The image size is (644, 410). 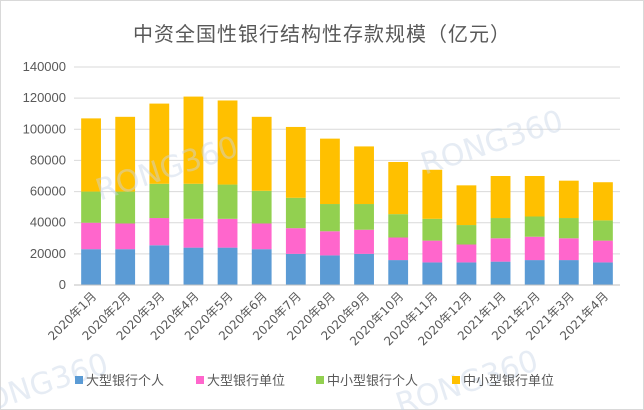 I want to click on legend-label: 大型银行单位, so click(x=246, y=381).